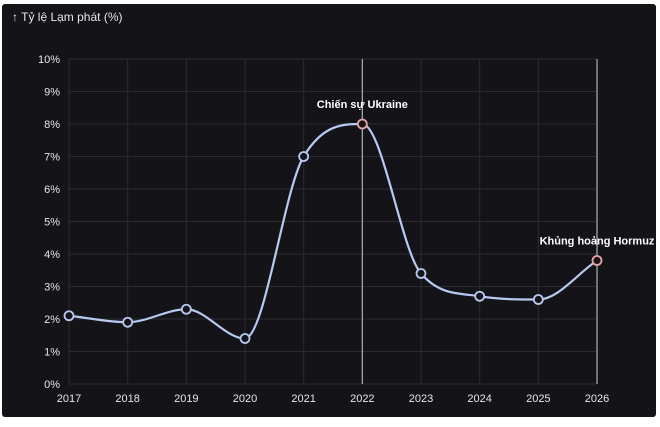 This screenshot has width=660, height=427. What do you see at coordinates (52, 353) in the screenshot?
I see `y-tick-label: 1%` at bounding box center [52, 353].